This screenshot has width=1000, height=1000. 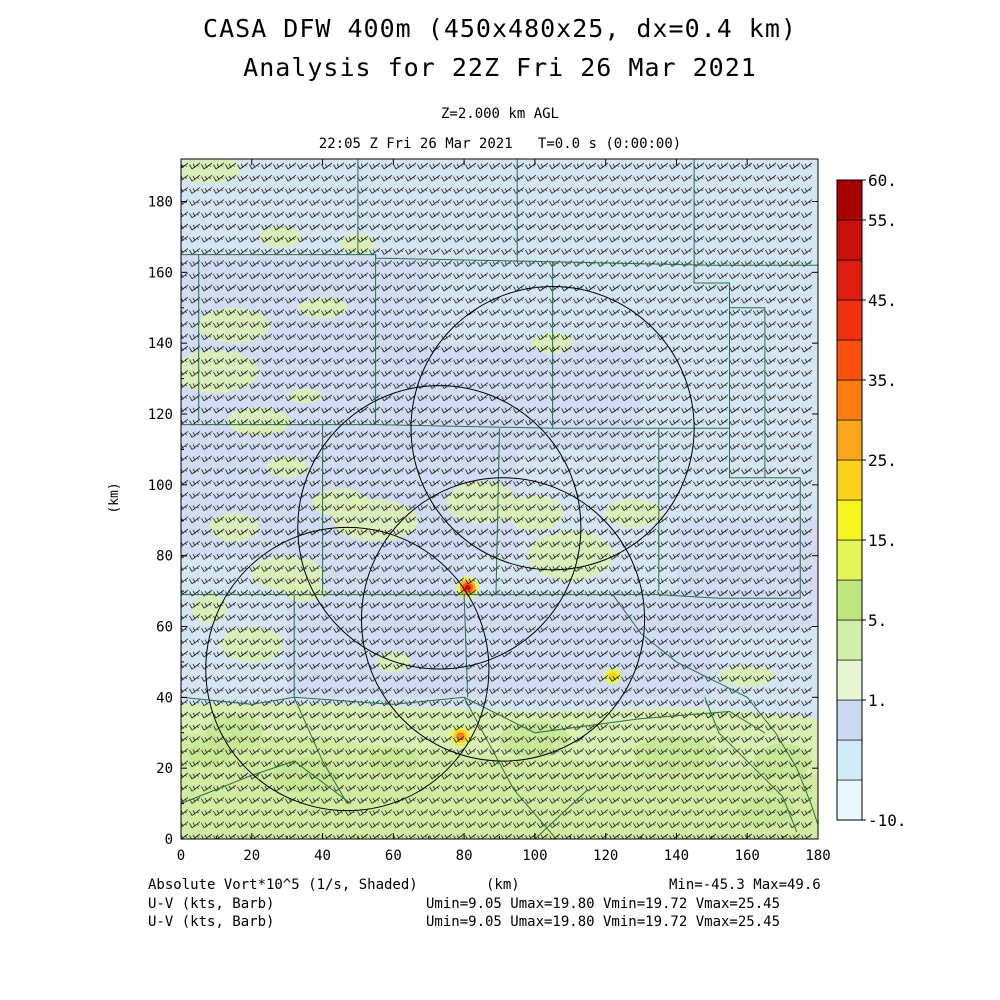 What do you see at coordinates (500, 67) in the screenshot?
I see `chart-subtitle: Analysis for 22Z Fri 26 Mar 2021` at bounding box center [500, 67].